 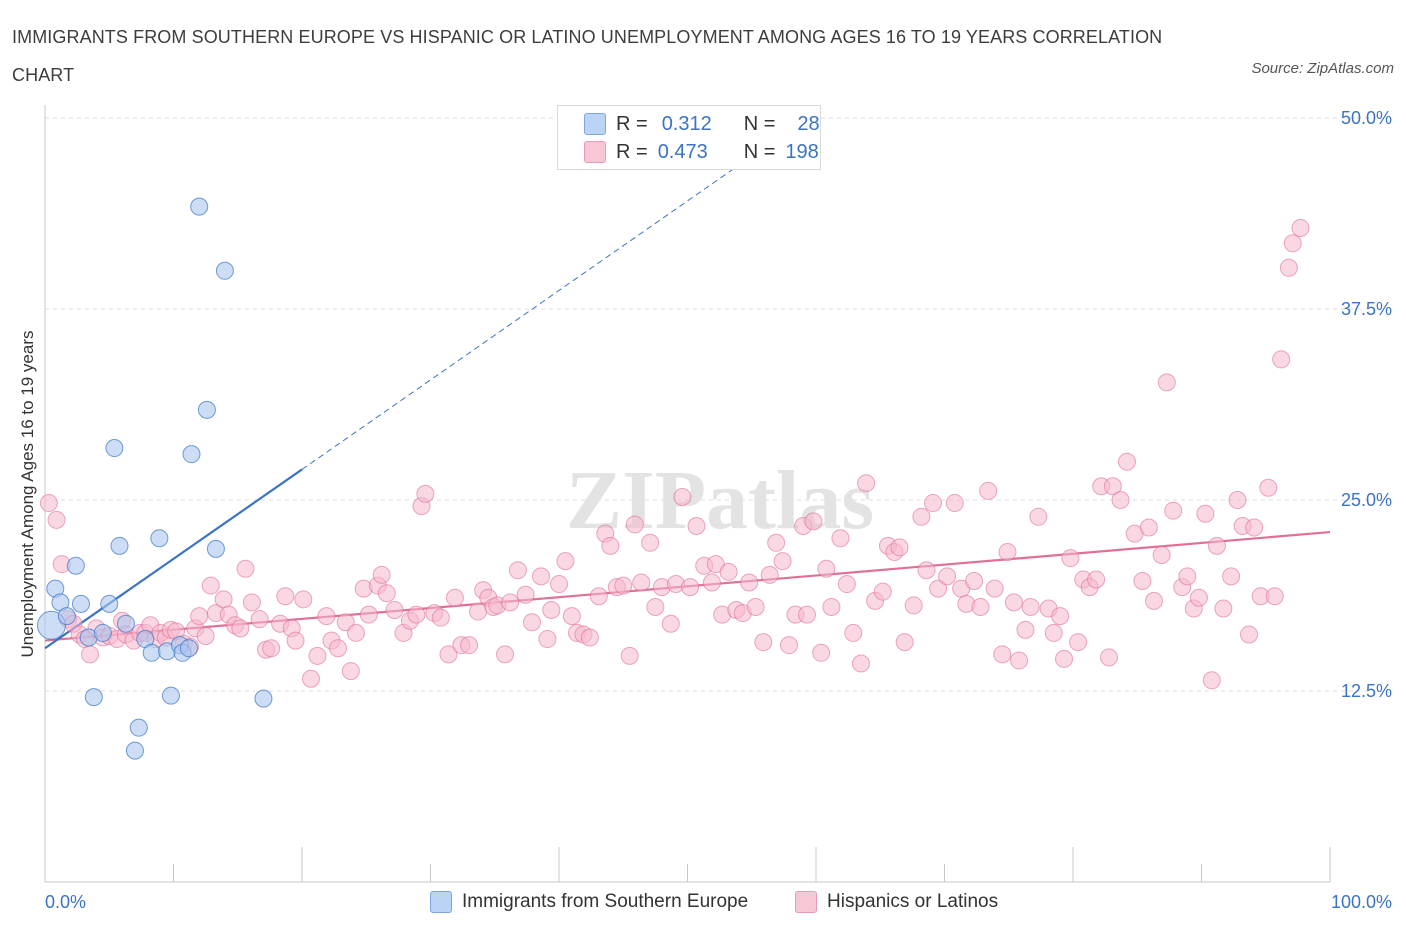 I want to click on legend-row-hispanics: R = 0.473 N = 198, so click(x=701, y=152).